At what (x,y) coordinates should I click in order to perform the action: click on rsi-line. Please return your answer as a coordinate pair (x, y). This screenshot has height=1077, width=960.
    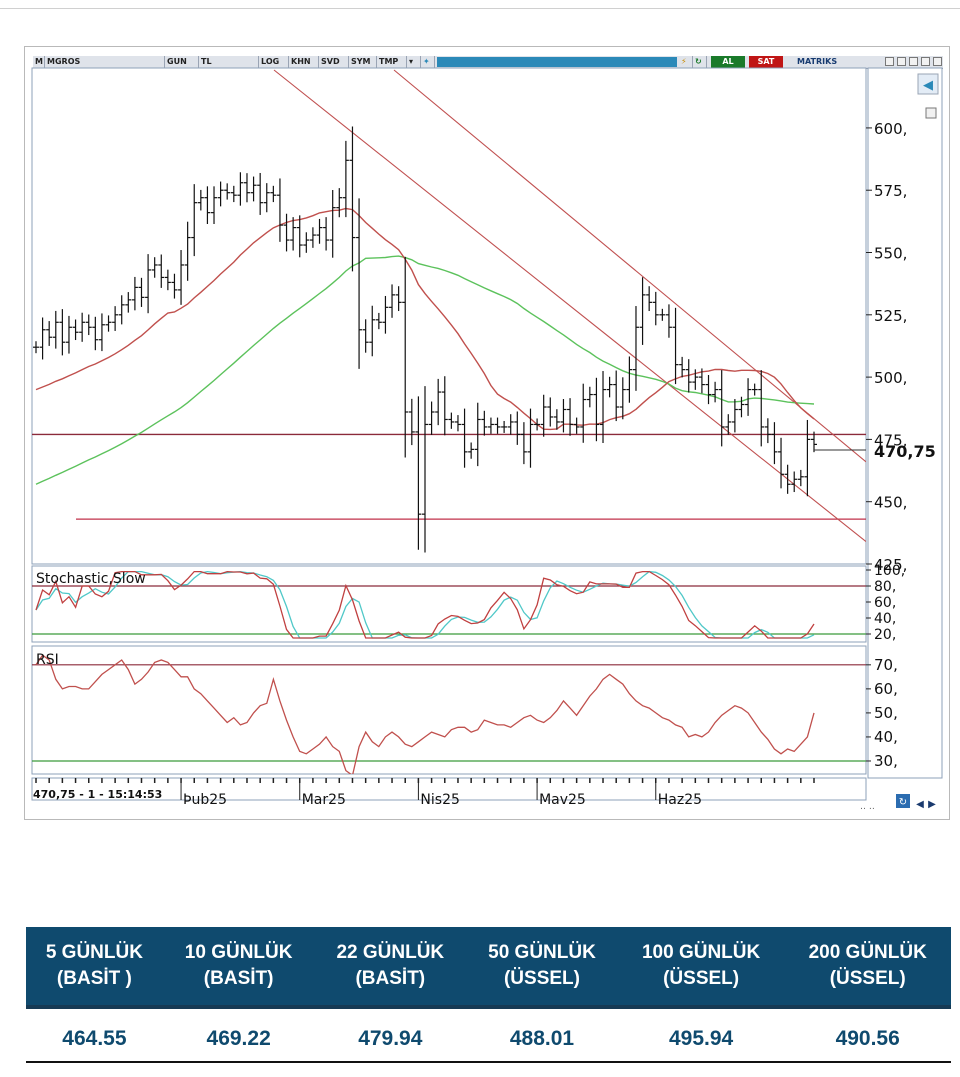
    Looking at the image, I should click on (425, 714).